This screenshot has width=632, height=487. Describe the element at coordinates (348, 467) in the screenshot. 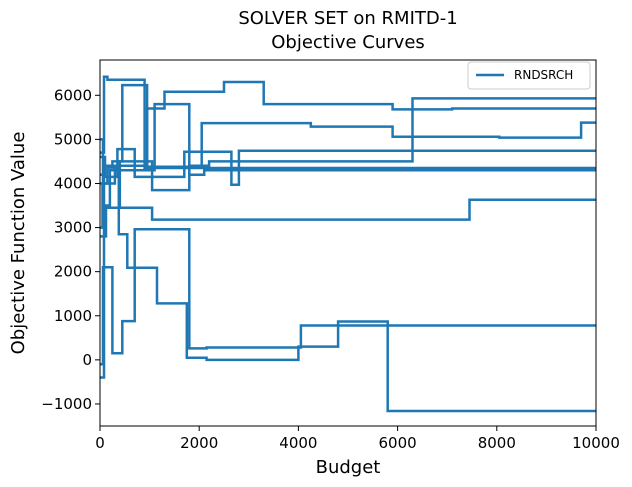

I see `x-axis-label: Budget` at that location.